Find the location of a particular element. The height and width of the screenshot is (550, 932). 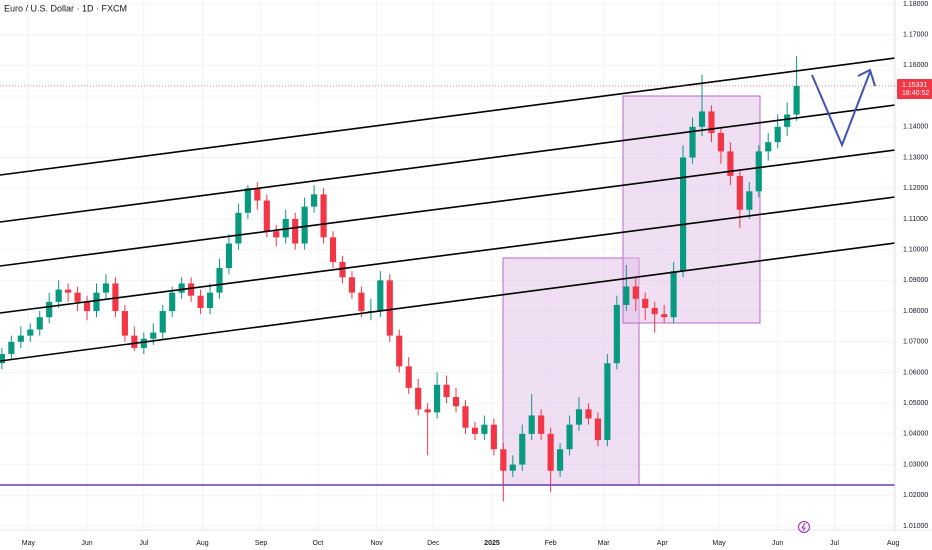

x-tick-label: Mar is located at coordinates (604, 543).